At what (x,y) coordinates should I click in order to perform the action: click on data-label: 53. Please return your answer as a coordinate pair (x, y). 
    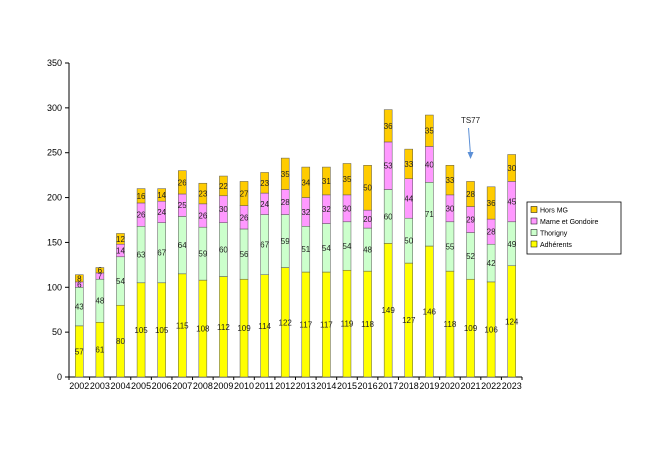
    Looking at the image, I should click on (388, 166).